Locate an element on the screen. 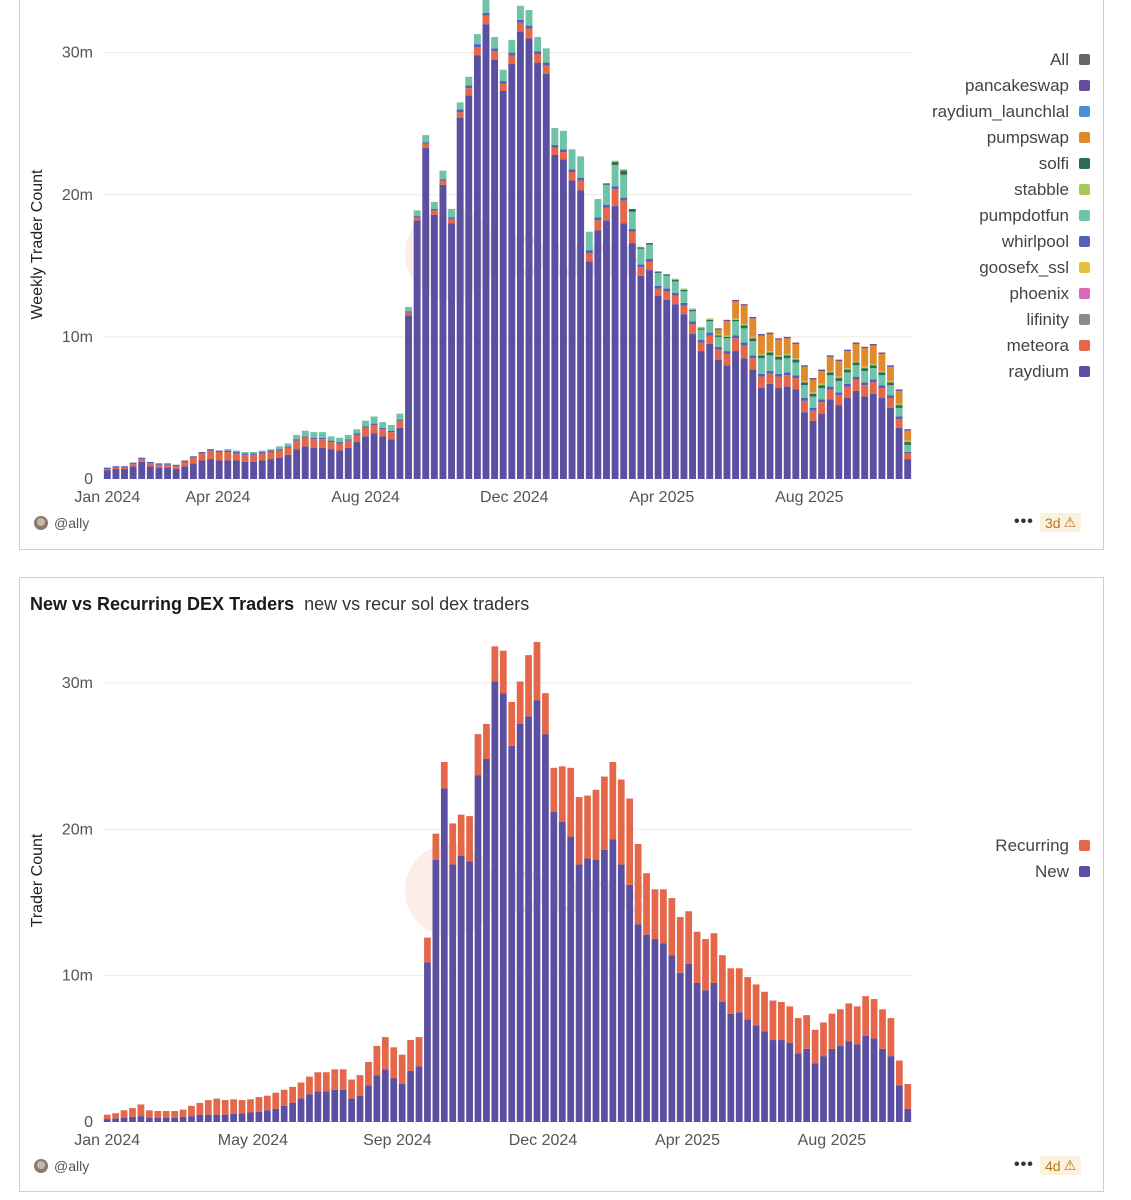 The width and height of the screenshot is (1131, 1200). x-tick-label: Sep 2024 is located at coordinates (397, 1140).